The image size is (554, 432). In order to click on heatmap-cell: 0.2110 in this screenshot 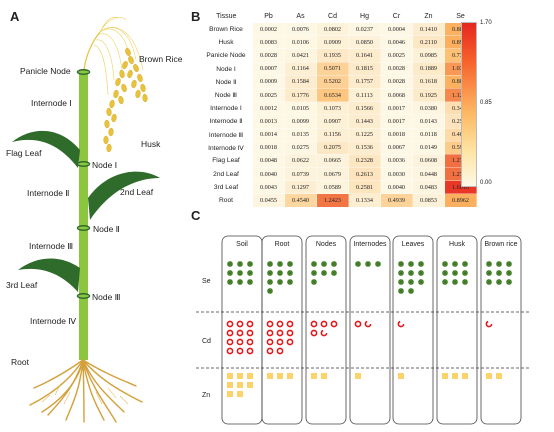, I will do `click(428, 42)`.